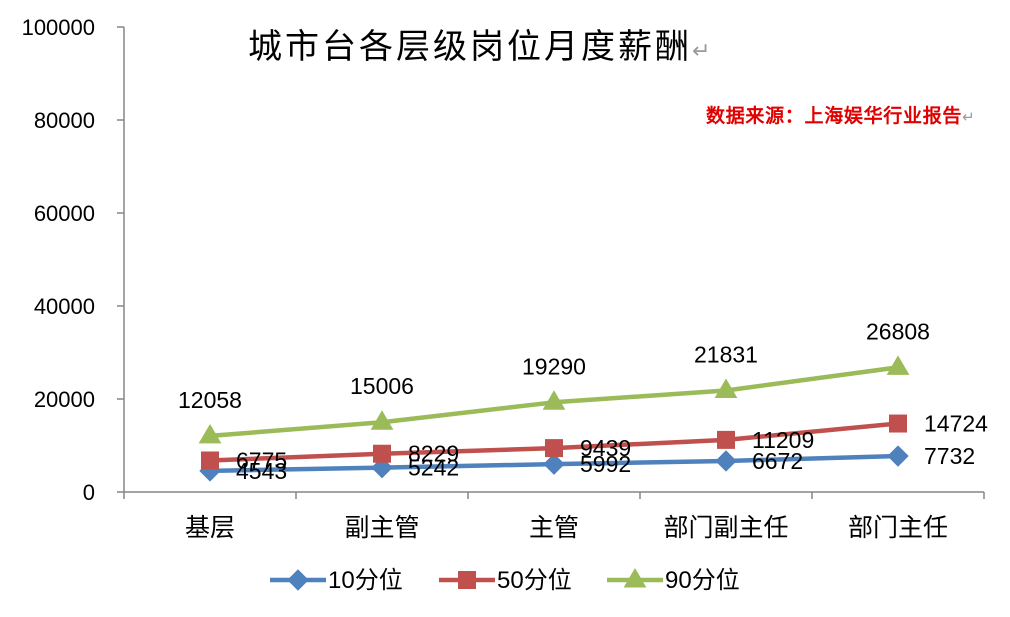 Image resolution: width=1010 pixels, height=617 pixels. Describe the element at coordinates (365, 580) in the screenshot. I see `legend-label: 10分位` at that location.